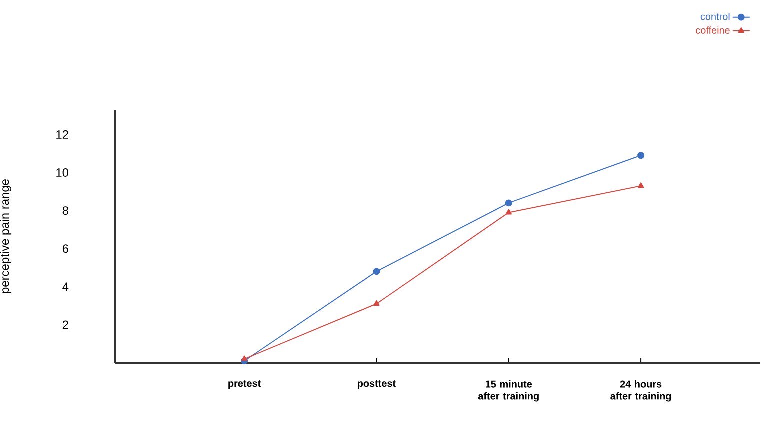 The width and height of the screenshot is (767, 445). What do you see at coordinates (6, 237) in the screenshot?
I see `y-axis-title: perceptive pain range` at bounding box center [6, 237].